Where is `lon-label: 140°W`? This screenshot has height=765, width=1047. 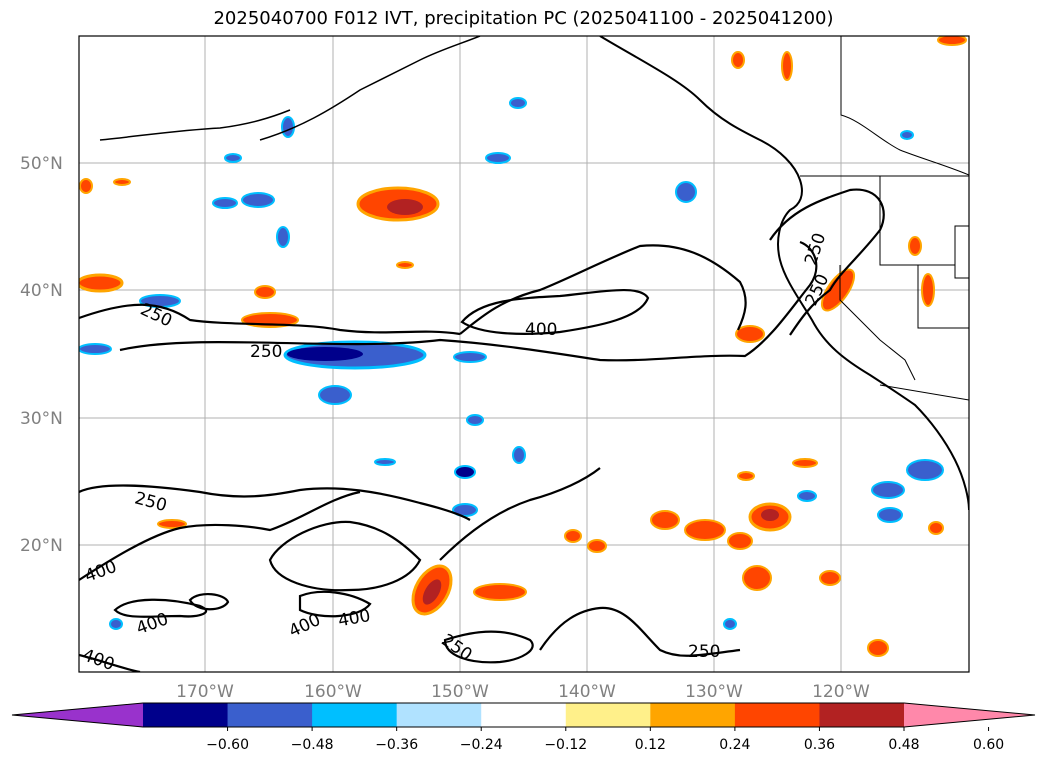 lon-label: 140°W is located at coordinates (587, 692).